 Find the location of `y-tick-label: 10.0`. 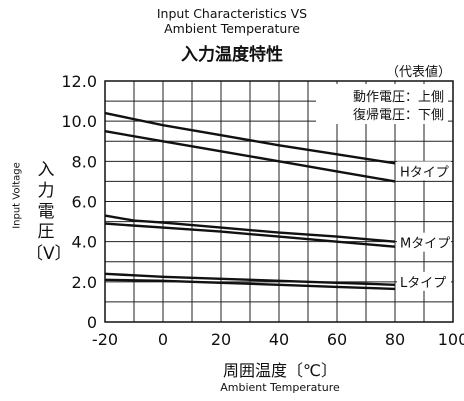

y-tick-label: 10.0 is located at coordinates (79, 121).